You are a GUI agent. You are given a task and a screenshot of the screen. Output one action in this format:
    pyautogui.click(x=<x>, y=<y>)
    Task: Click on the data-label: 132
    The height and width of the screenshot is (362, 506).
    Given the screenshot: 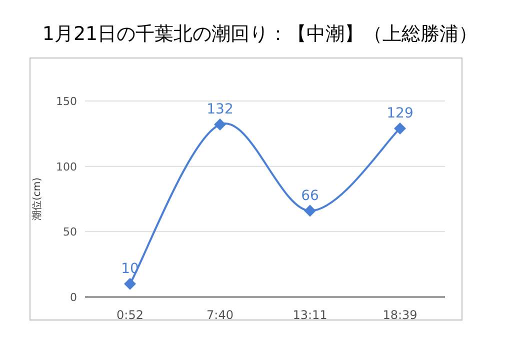 What is the action you would take?
    pyautogui.click(x=220, y=110)
    